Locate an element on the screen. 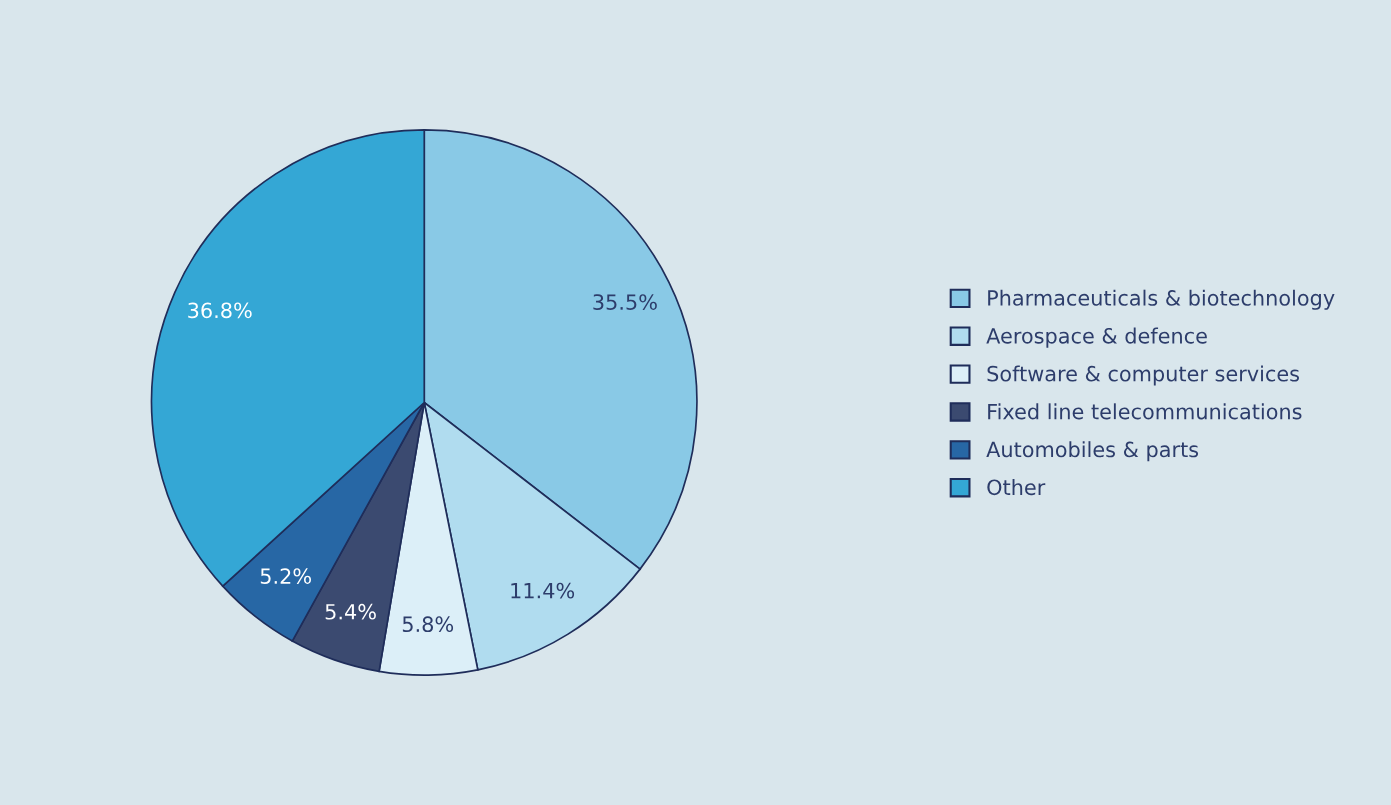 The image size is (1391, 805). data-label: 5.4% is located at coordinates (350, 611).